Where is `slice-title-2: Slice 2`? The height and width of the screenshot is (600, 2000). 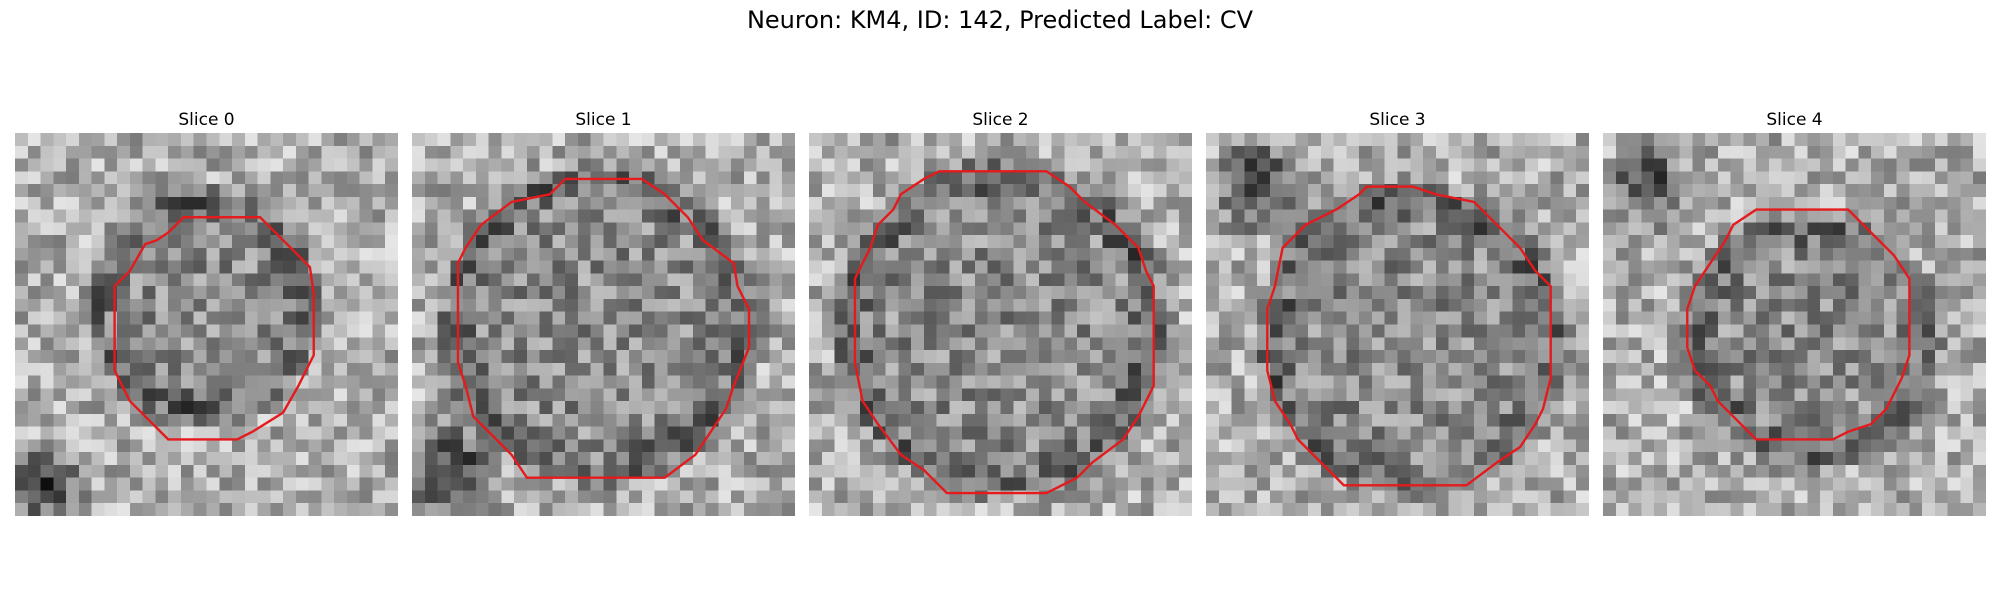
slice-title-2: Slice 2 is located at coordinates (1000, 120).